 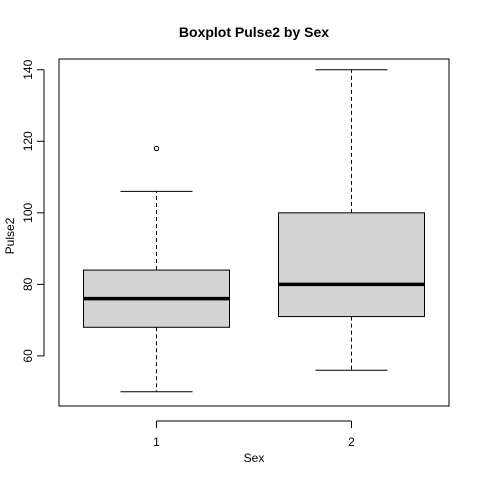 What do you see at coordinates (156, 148) in the screenshot?
I see `outlier-point` at bounding box center [156, 148].